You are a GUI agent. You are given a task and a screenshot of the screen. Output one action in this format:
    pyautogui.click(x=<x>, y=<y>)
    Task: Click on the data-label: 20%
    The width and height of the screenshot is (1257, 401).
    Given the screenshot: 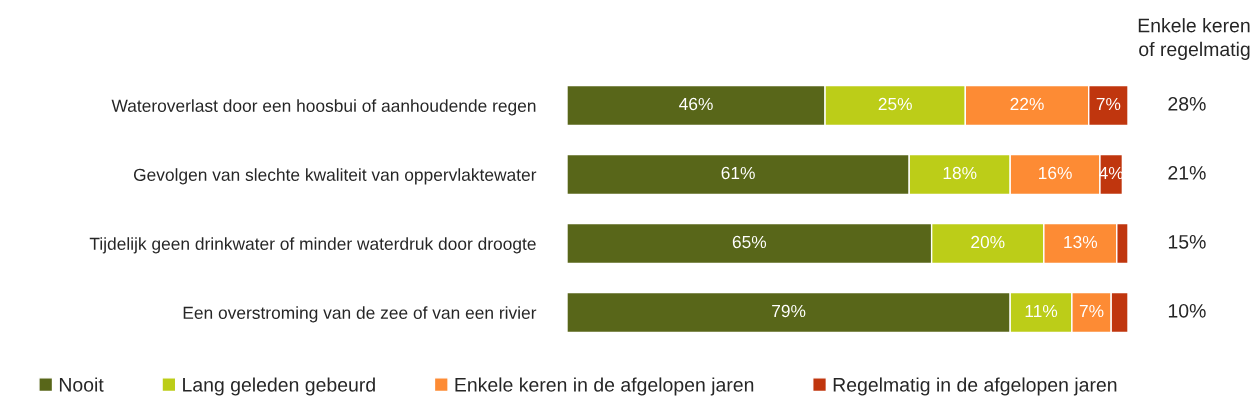 What is the action you would take?
    pyautogui.click(x=988, y=242)
    